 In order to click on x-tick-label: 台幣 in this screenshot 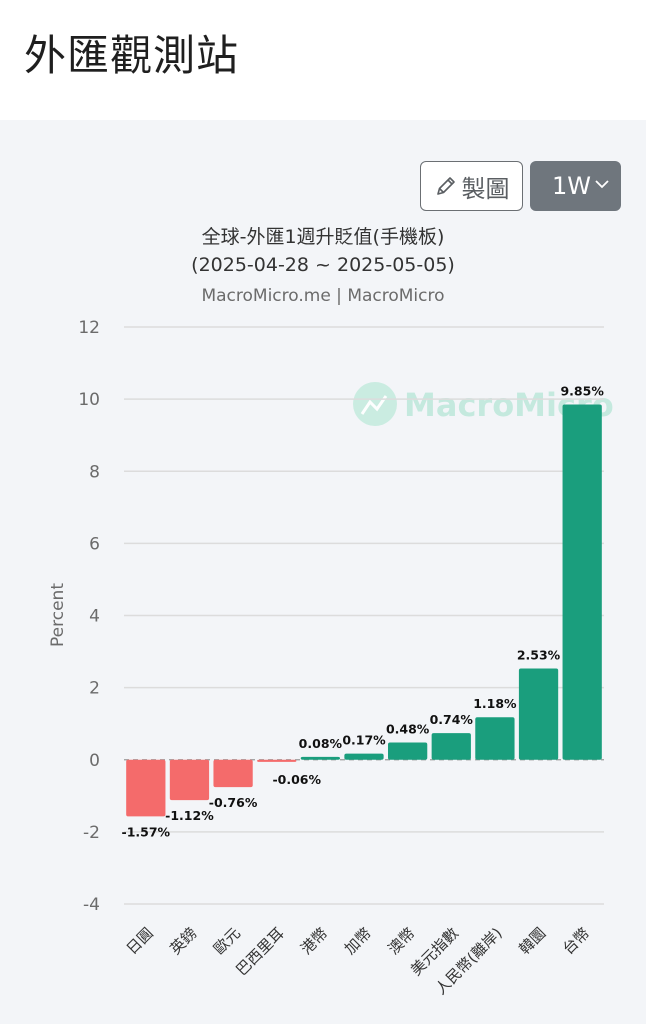, I will do `click(576, 941)`.